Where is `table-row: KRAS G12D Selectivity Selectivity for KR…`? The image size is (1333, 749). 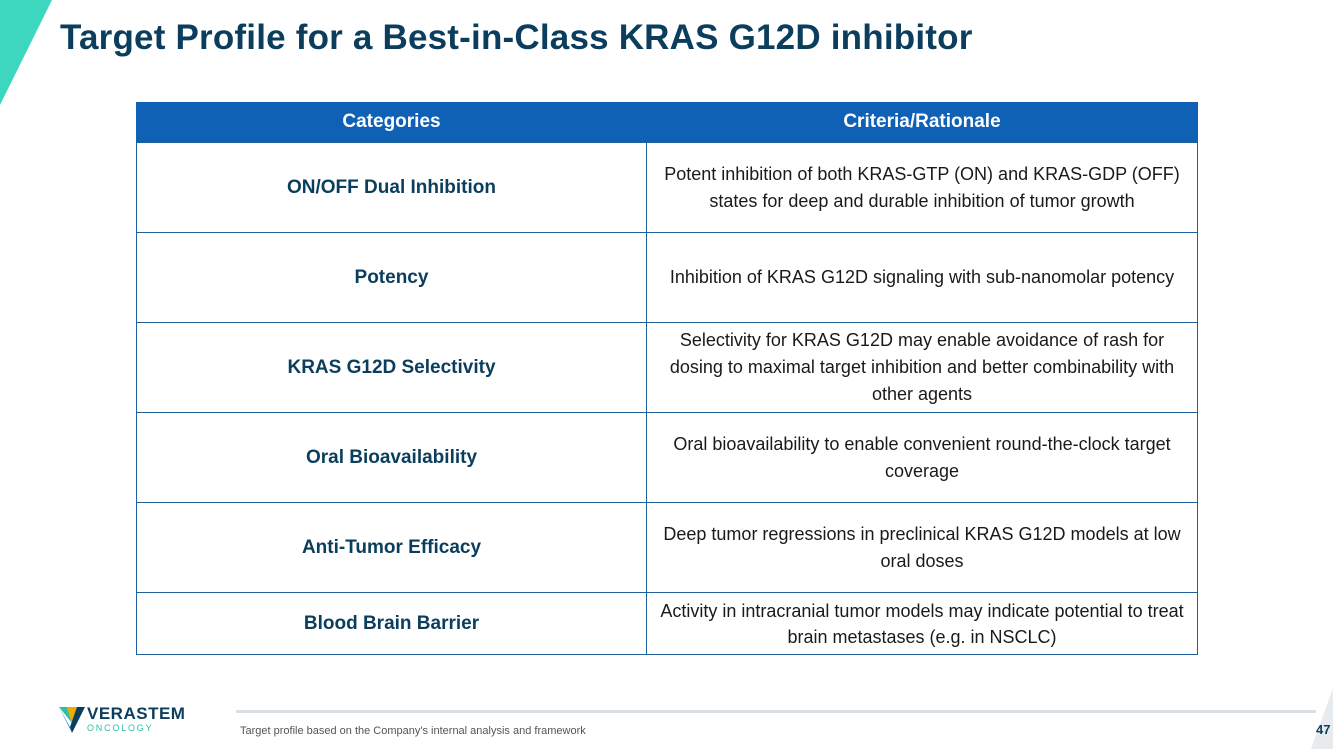
table-row: KRAS G12D Selectivity Selectivity for KR… is located at coordinates (667, 367).